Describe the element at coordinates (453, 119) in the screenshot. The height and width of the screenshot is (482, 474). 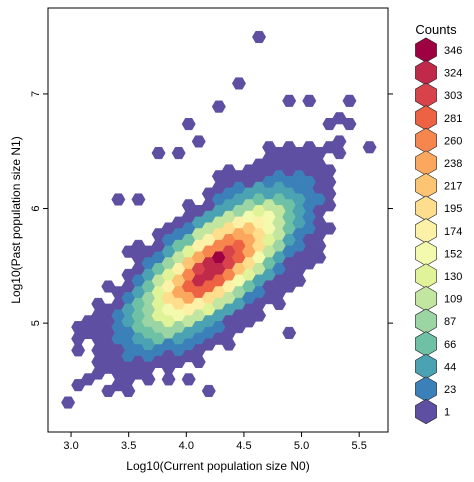
I see `legend-label: 281` at that location.